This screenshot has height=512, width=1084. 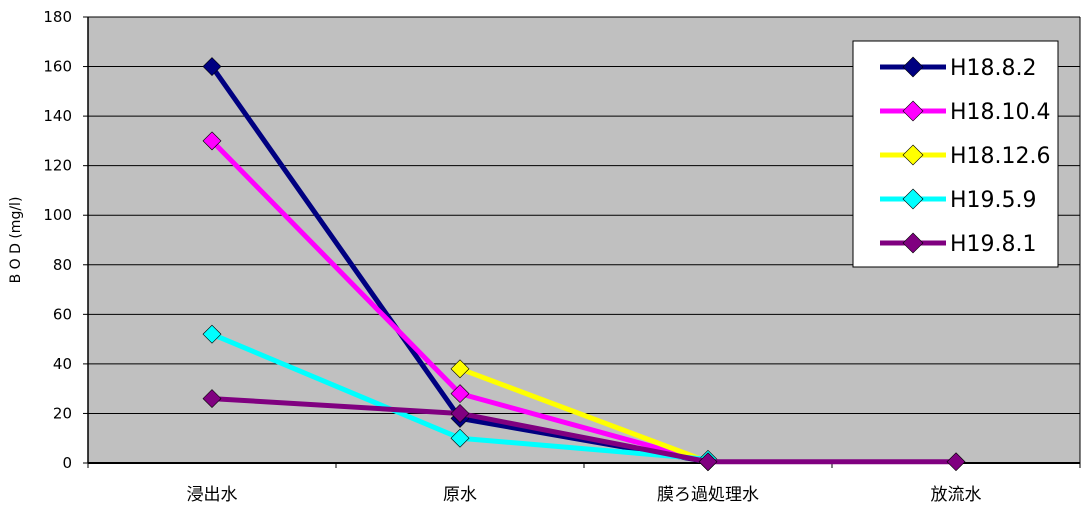 I want to click on y-tick-label: 160, so click(x=57, y=67).